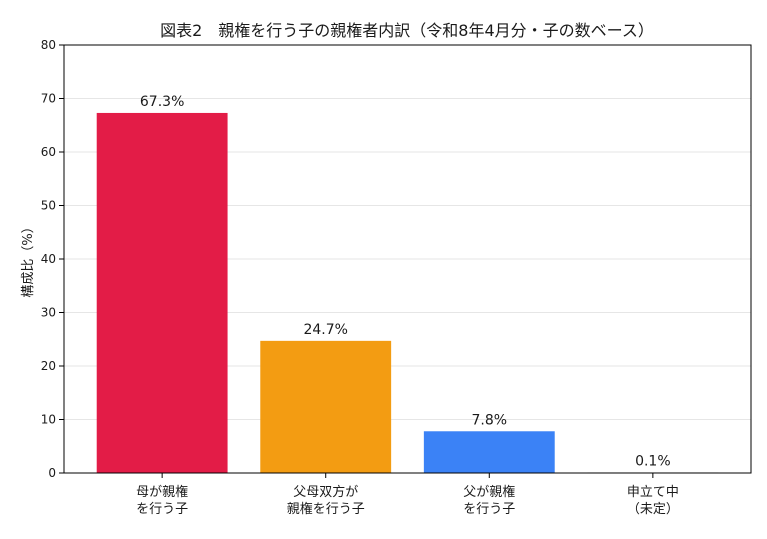 This screenshot has height=539, width=767. Describe the element at coordinates (48, 152) in the screenshot. I see `y-tick-label: 60` at that location.